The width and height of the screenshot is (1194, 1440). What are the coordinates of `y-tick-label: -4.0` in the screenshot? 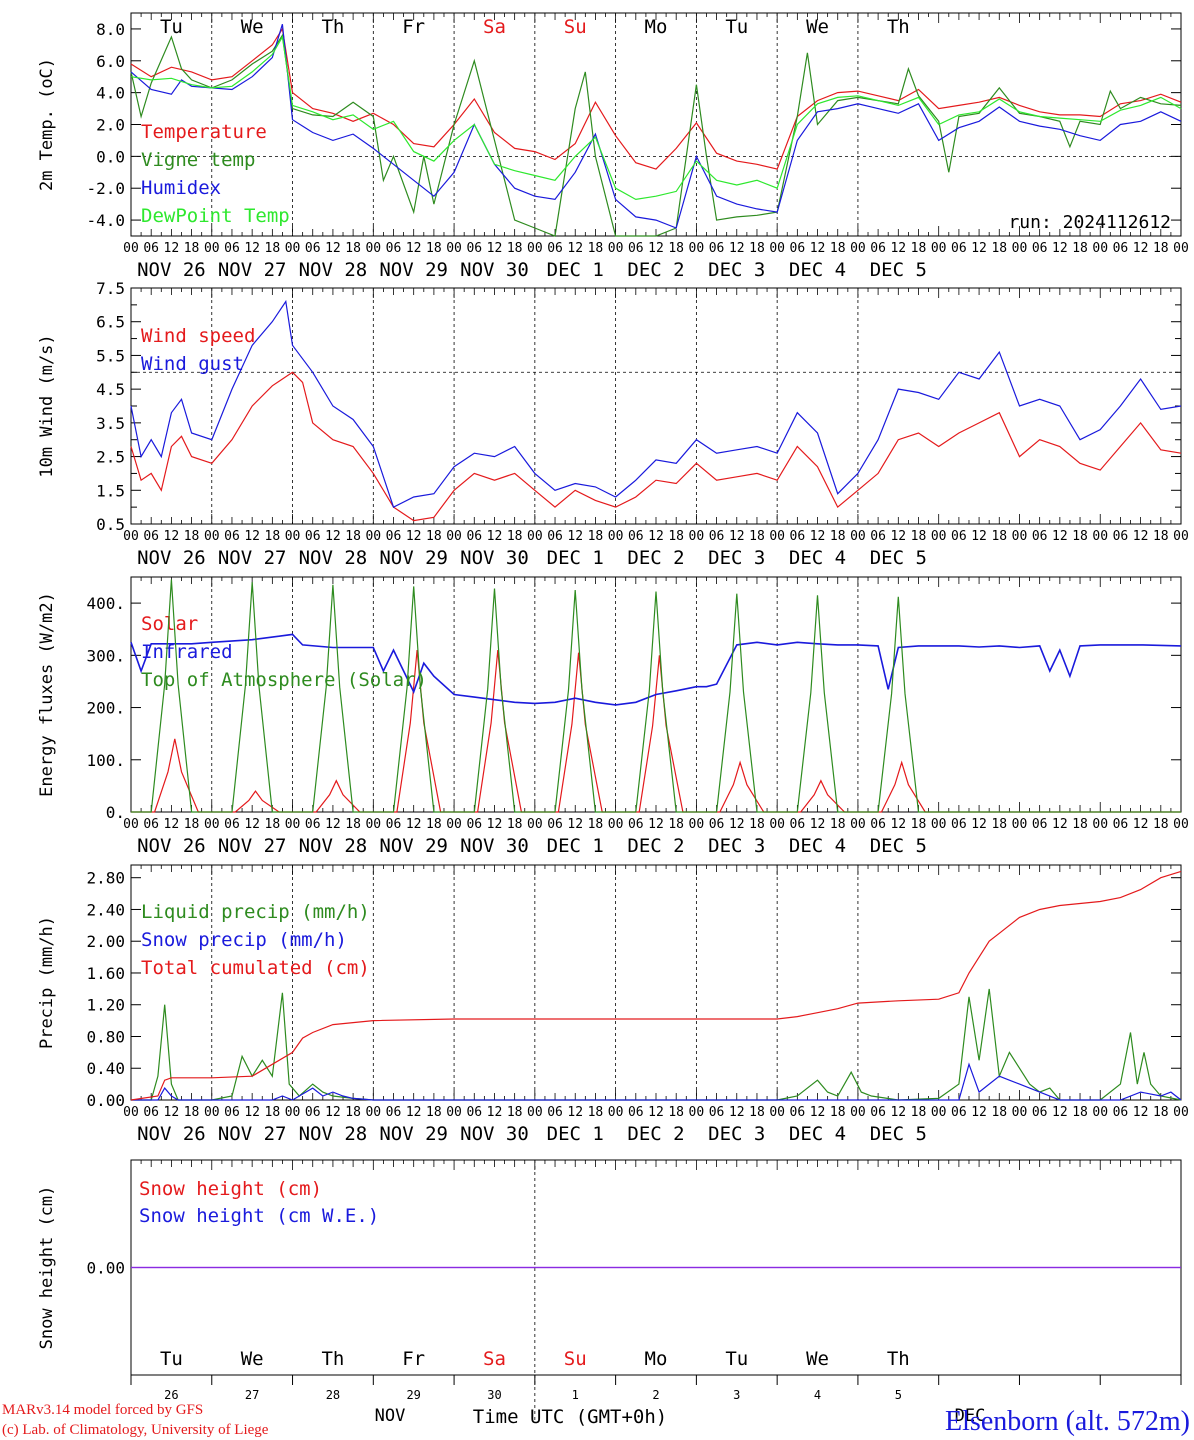 It's located at (105, 220).